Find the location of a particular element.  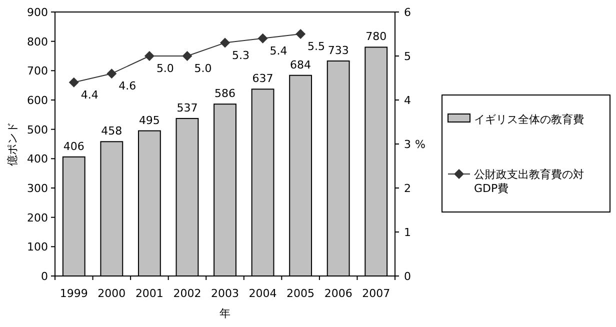

y-tick-label: 300 is located at coordinates (37, 188).